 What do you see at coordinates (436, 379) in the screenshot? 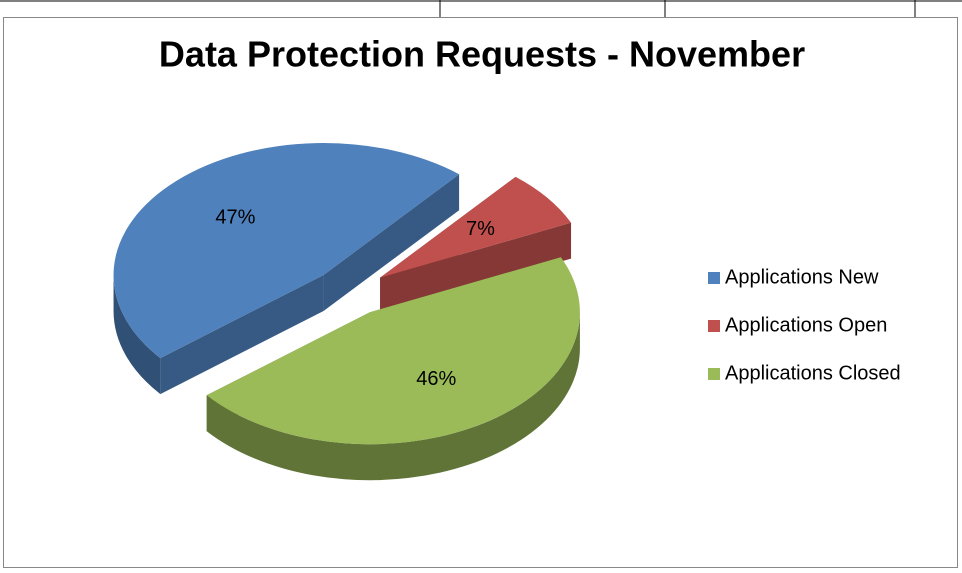
I see `data-label: 46%` at bounding box center [436, 379].